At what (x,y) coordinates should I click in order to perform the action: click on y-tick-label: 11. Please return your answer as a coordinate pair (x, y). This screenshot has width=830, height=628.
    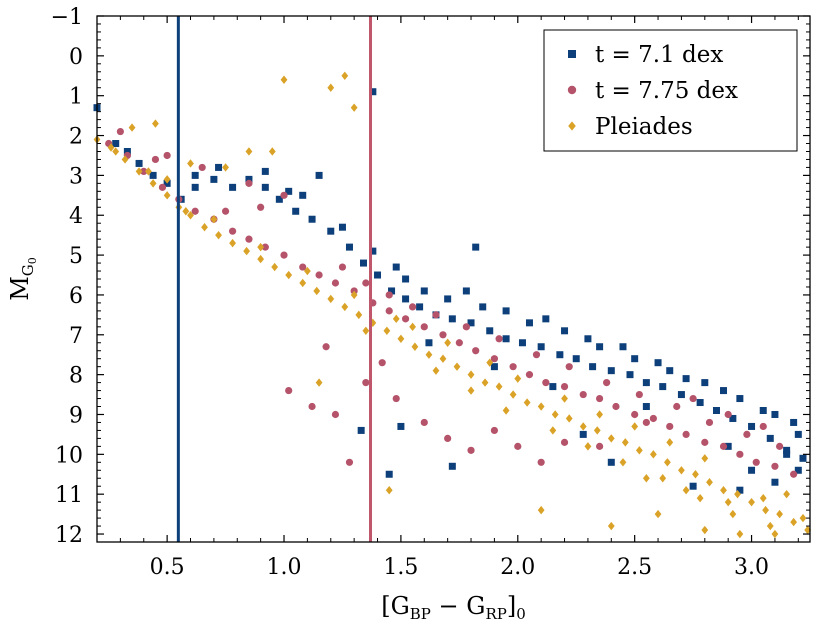
    Looking at the image, I should click on (69, 495).